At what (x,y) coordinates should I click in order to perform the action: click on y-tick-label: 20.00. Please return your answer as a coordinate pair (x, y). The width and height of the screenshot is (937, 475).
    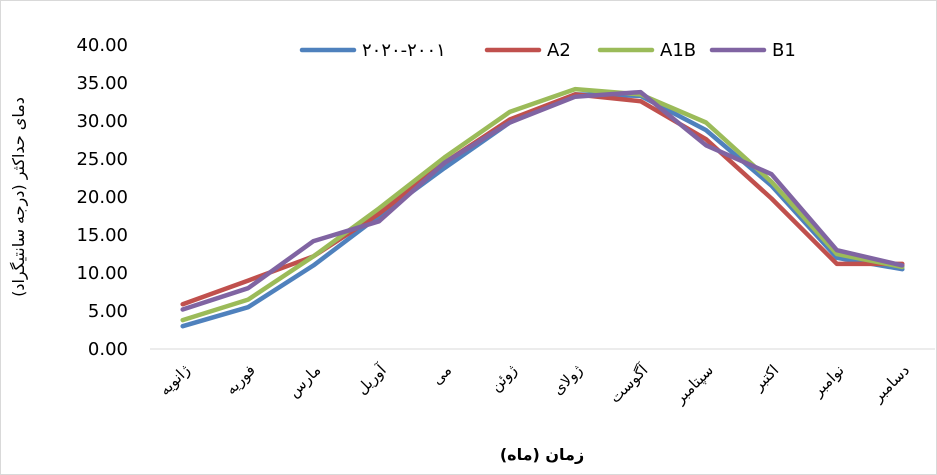
    Looking at the image, I should click on (102, 197).